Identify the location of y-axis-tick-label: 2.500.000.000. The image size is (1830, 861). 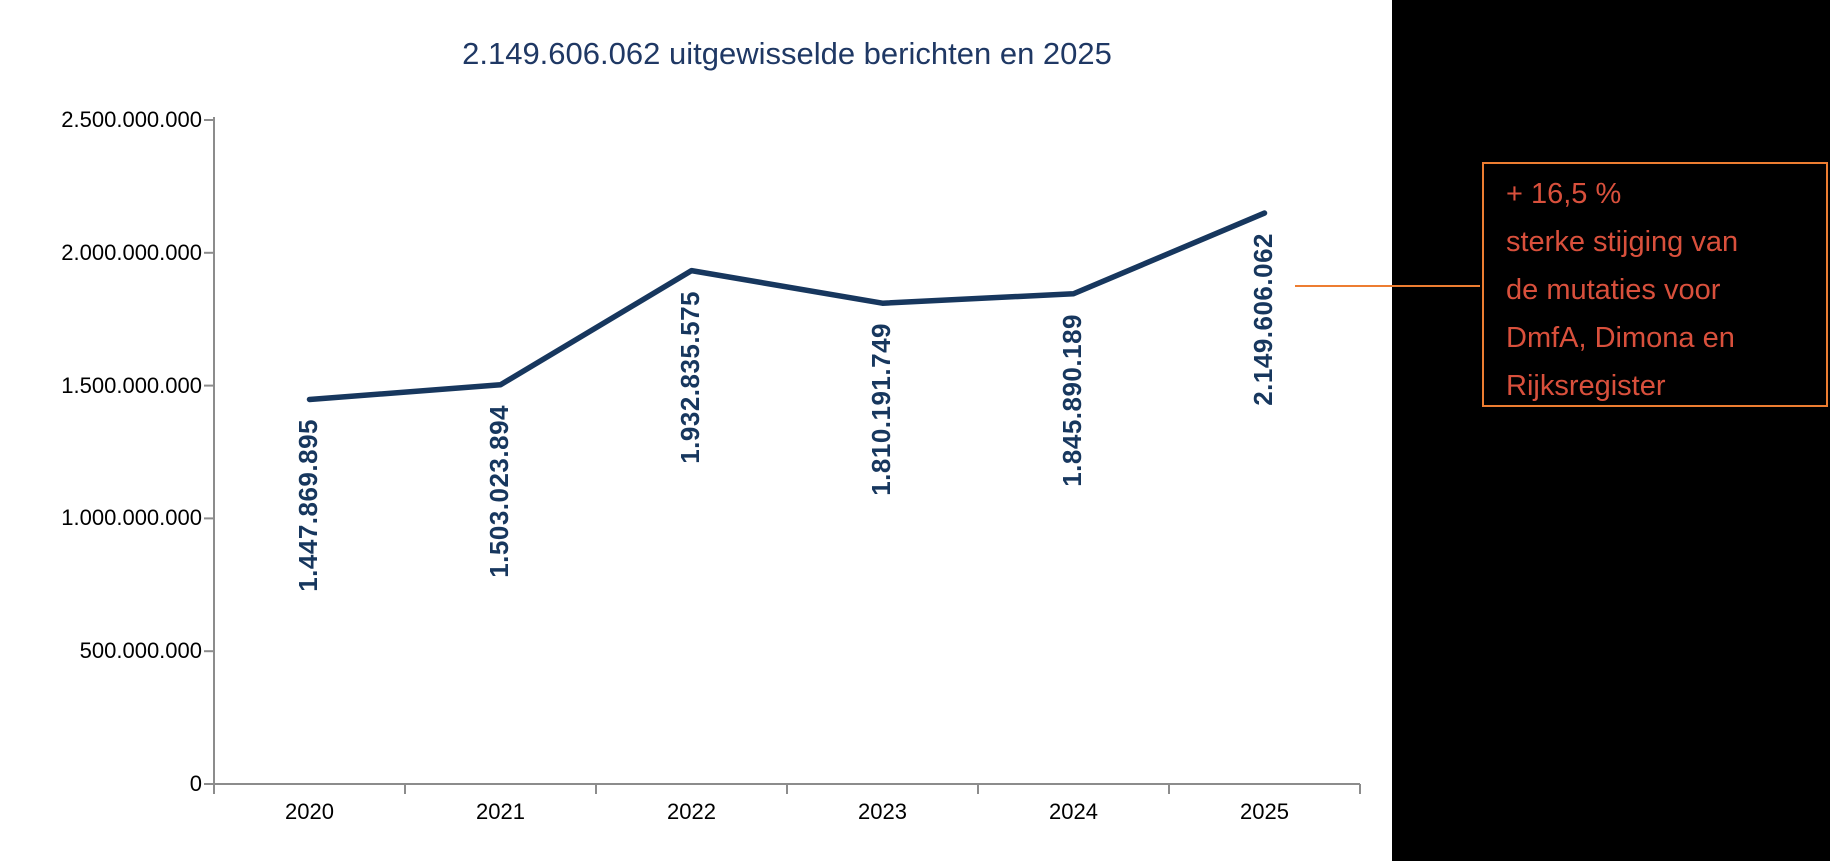
(131, 119).